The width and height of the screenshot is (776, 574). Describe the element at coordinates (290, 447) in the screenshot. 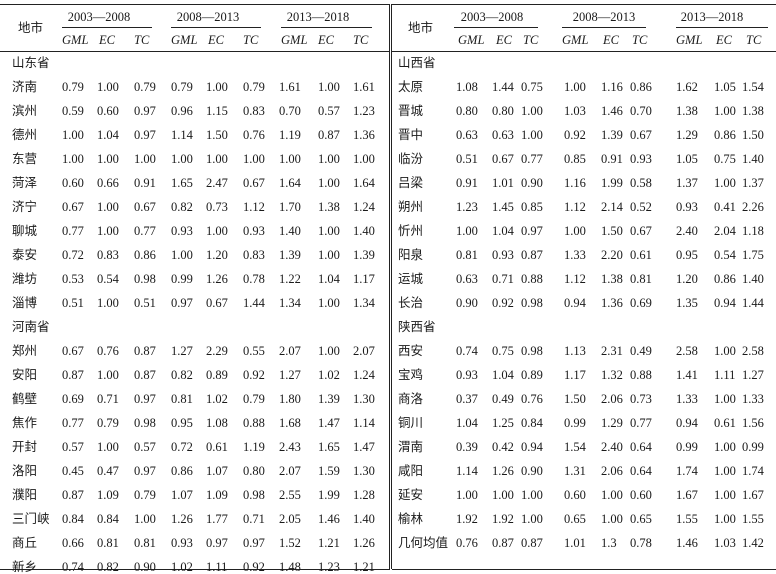

I see `value-cell: 2.43` at that location.